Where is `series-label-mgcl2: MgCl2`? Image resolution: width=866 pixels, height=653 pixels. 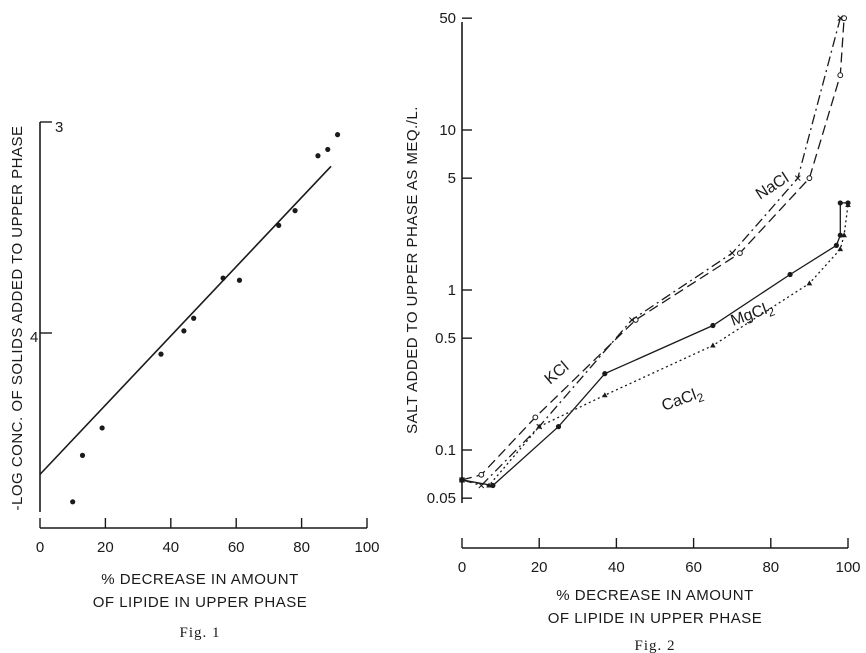 series-label-mgcl2: MgCl2 is located at coordinates (753, 316).